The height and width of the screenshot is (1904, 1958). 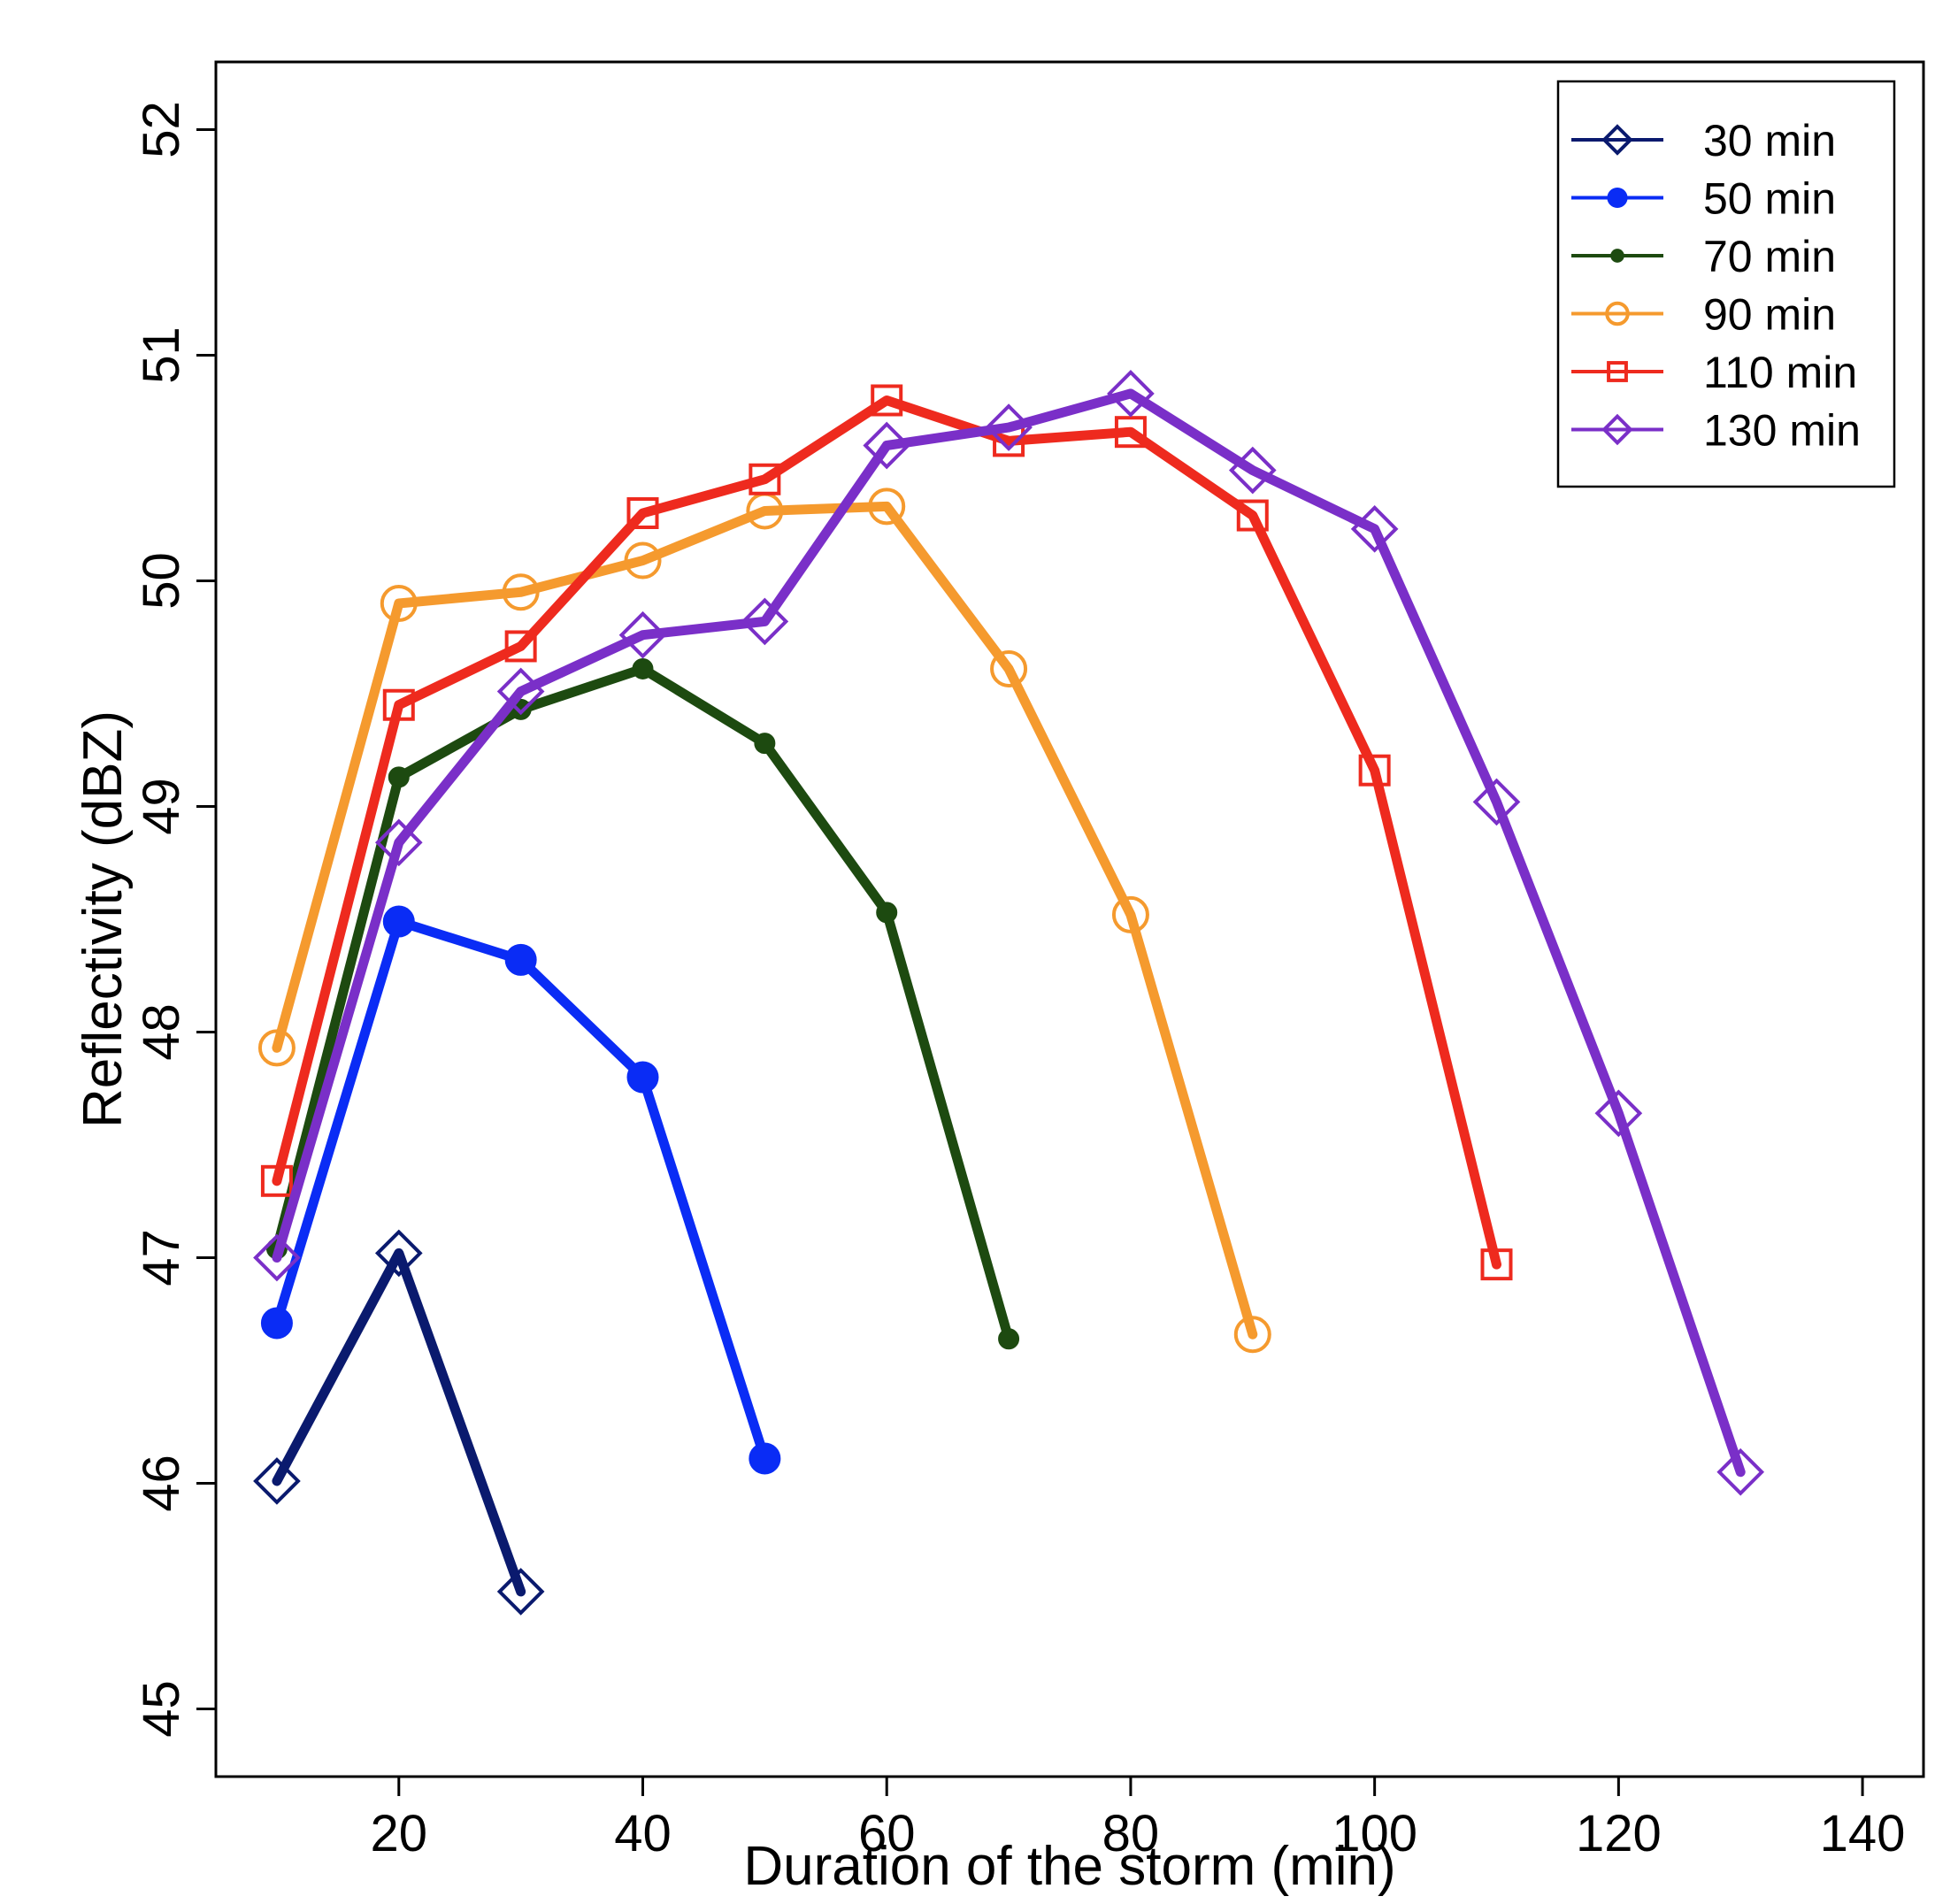 What do you see at coordinates (1131, 1833) in the screenshot?
I see `x-tick-label: 80` at bounding box center [1131, 1833].